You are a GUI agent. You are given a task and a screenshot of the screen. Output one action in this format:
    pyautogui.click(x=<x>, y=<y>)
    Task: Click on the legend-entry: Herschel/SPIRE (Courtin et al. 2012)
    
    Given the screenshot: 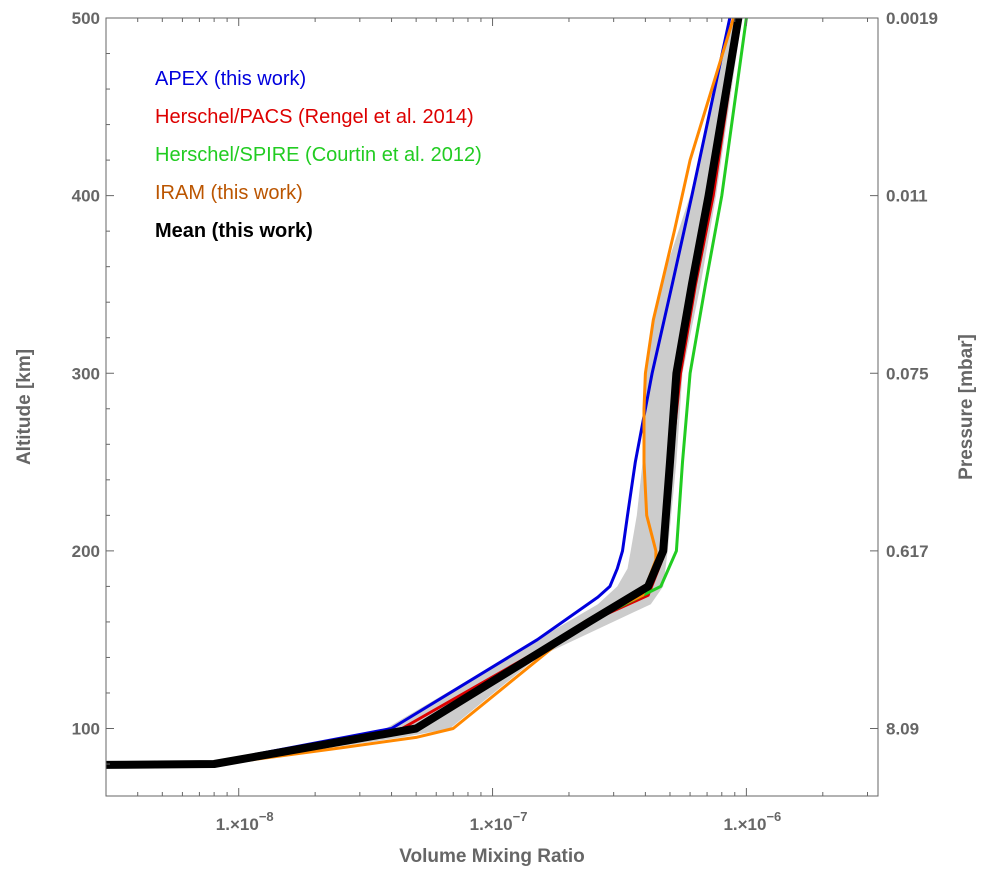 What is the action you would take?
    pyautogui.click(x=318, y=155)
    